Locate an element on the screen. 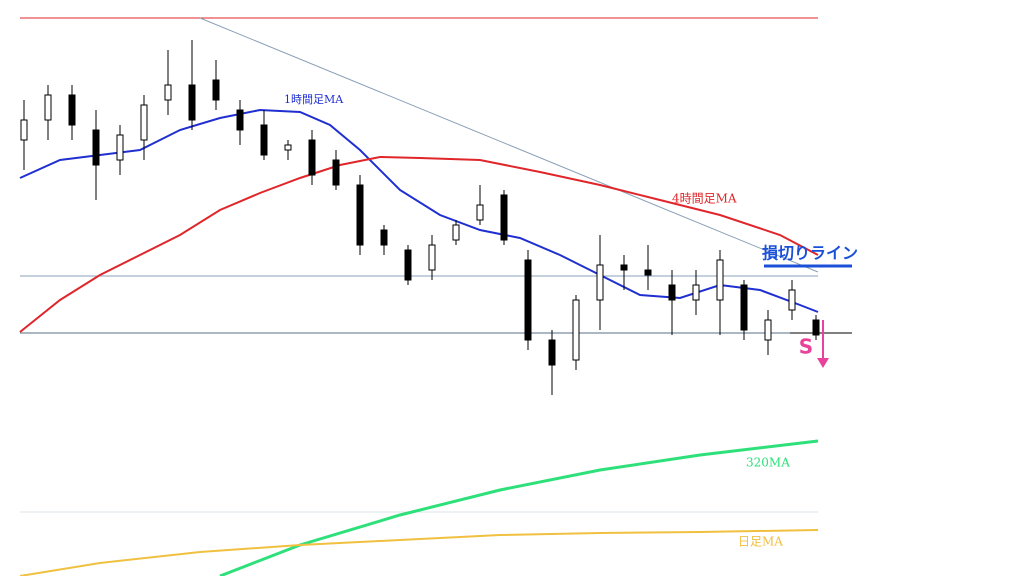 The image size is (1024, 576). ma-label: 320MA is located at coordinates (768, 463).